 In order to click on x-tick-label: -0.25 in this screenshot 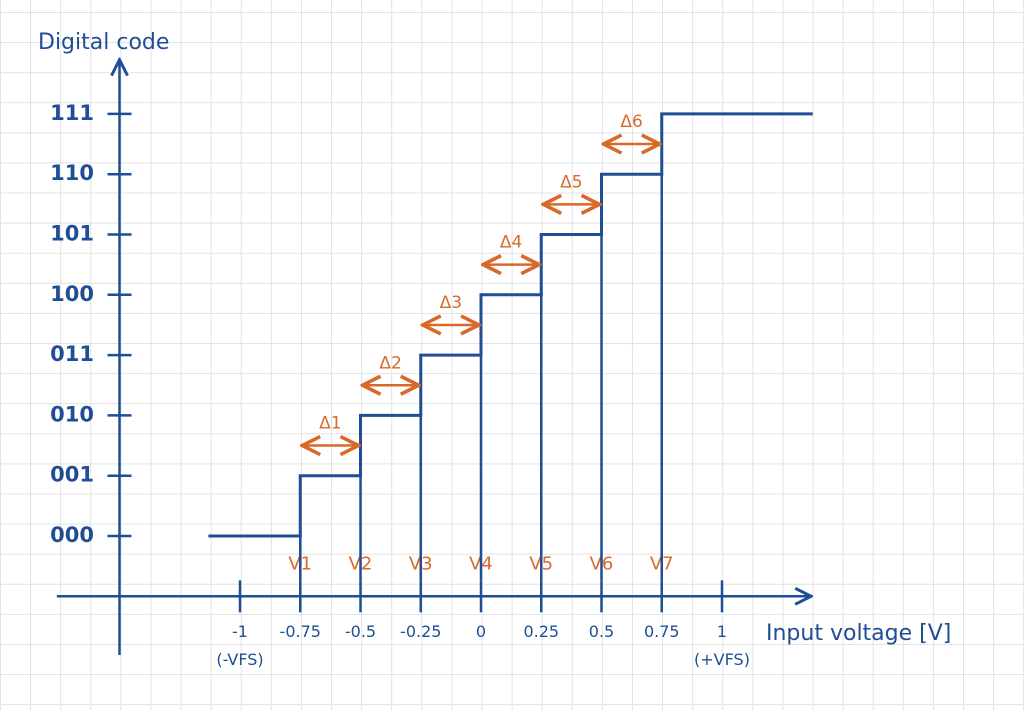, I will do `click(420, 631)`.